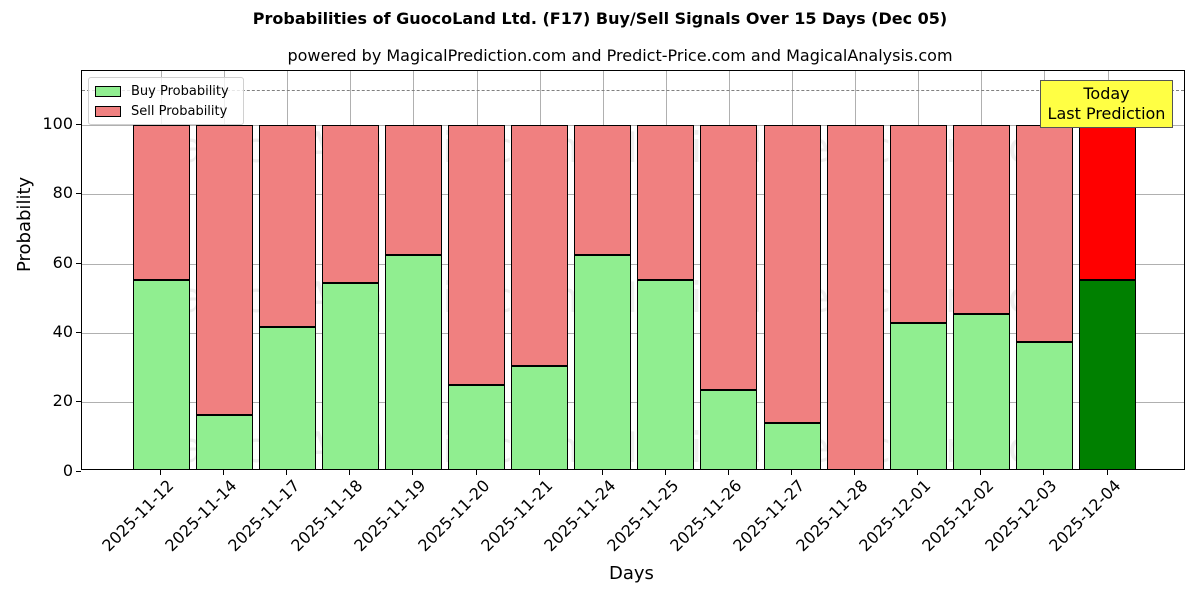 The height and width of the screenshot is (600, 1200). Describe the element at coordinates (62, 401) in the screenshot. I see `y-tick-label: 20` at that location.